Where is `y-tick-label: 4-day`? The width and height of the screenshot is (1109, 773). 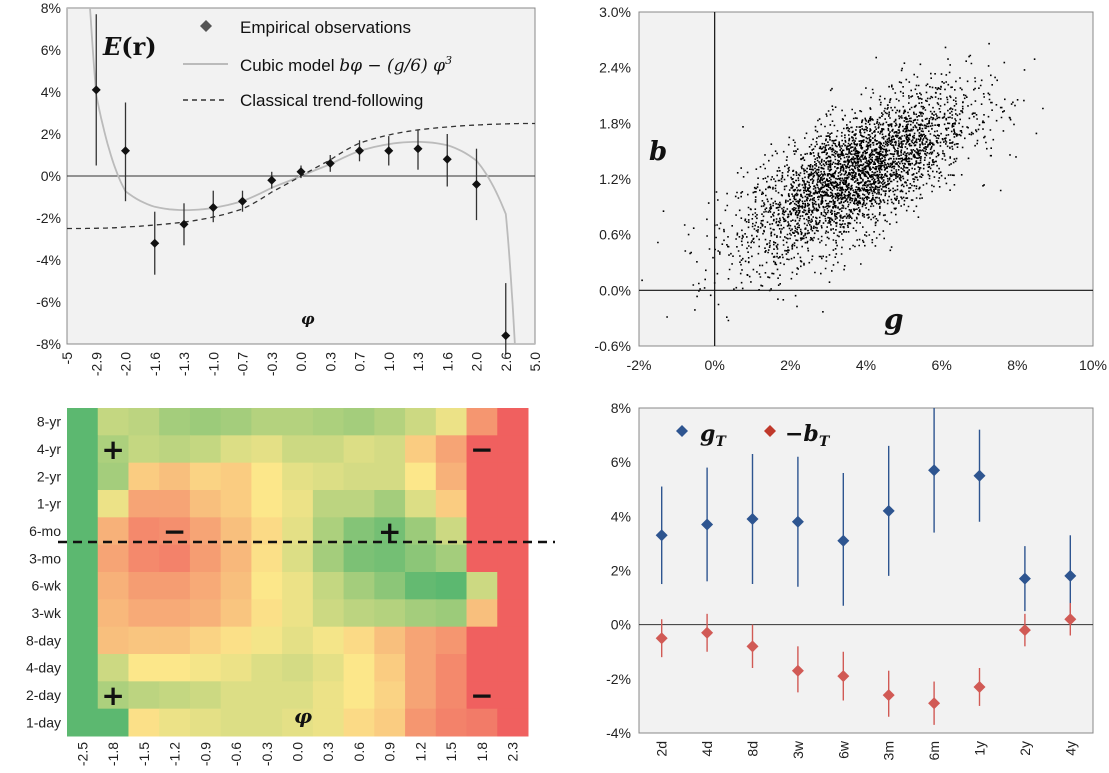 y-tick-label: 4-day is located at coordinates (43, 668).